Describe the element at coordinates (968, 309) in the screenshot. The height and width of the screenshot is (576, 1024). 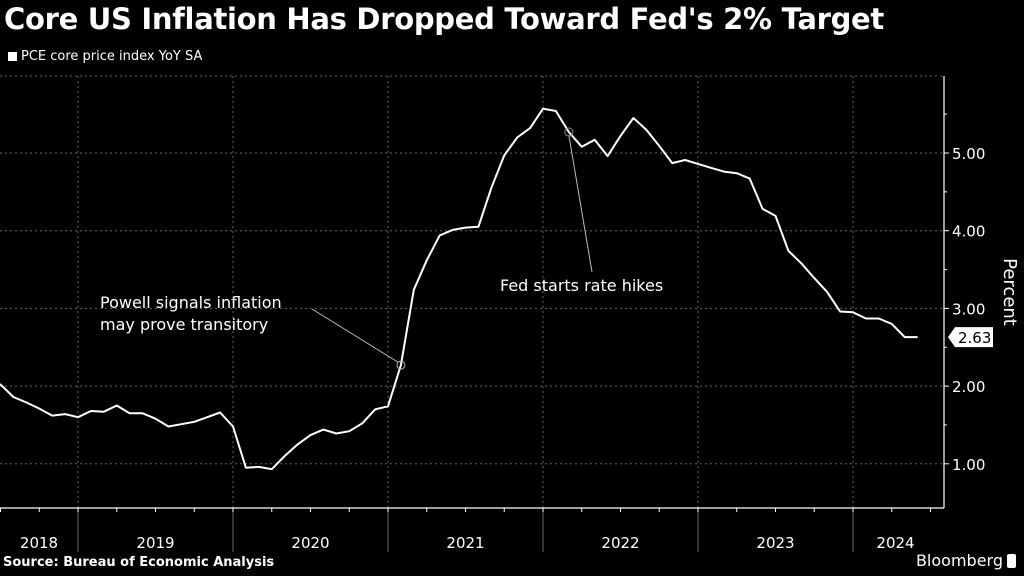
I see `y-tick-label: 3.00` at that location.